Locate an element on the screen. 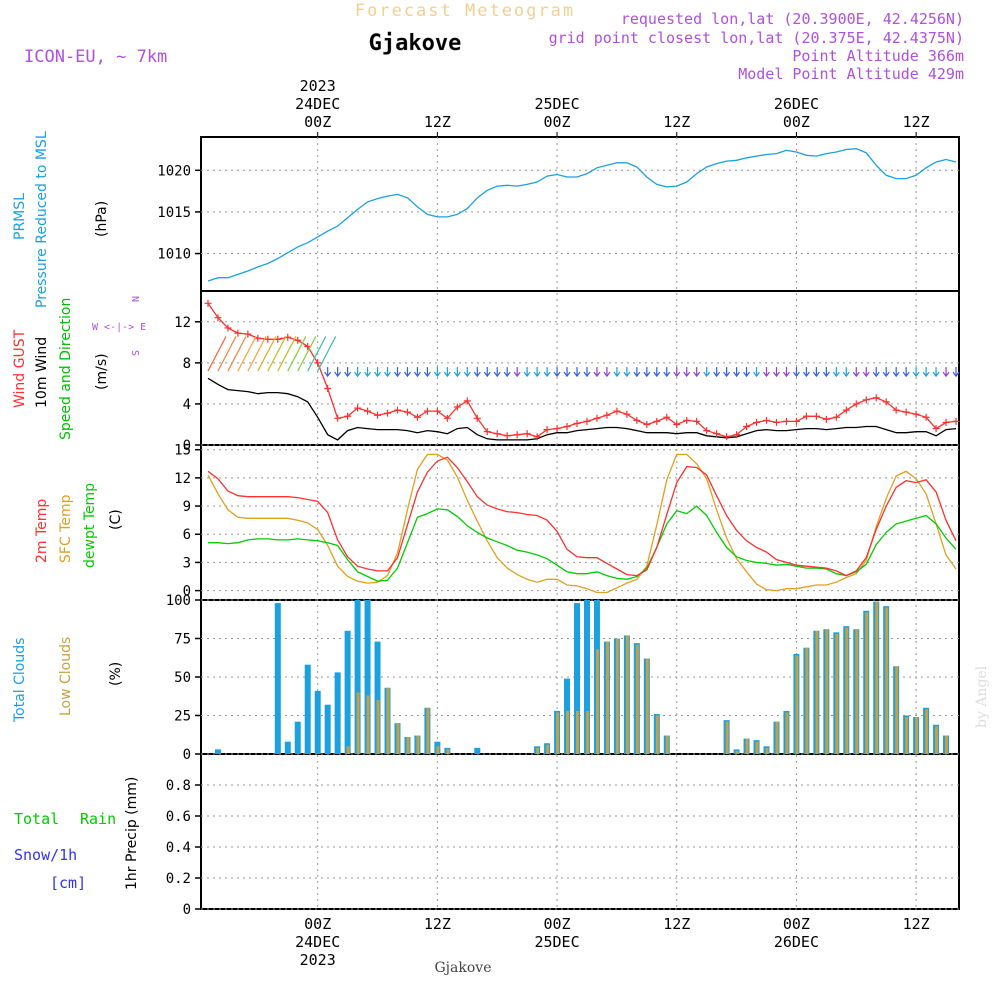  compass-we: W <-|-> E is located at coordinates (119, 327).